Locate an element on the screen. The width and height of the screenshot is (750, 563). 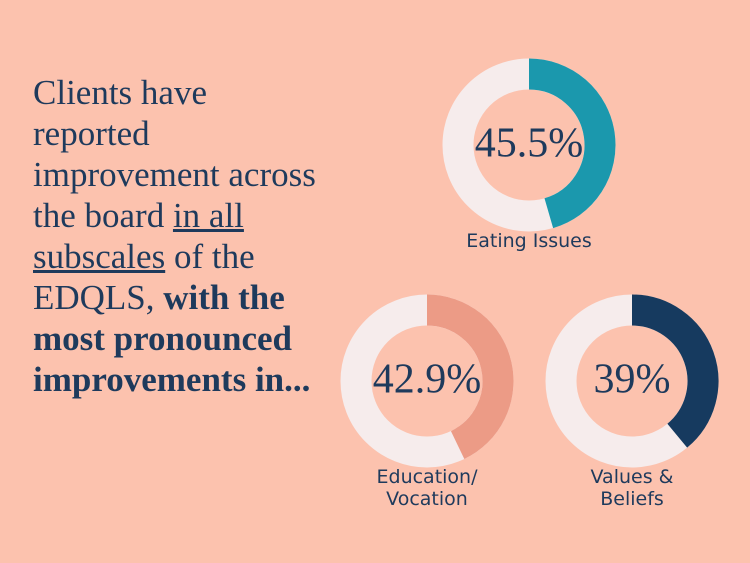
value-label: 39% is located at coordinates (632, 380).